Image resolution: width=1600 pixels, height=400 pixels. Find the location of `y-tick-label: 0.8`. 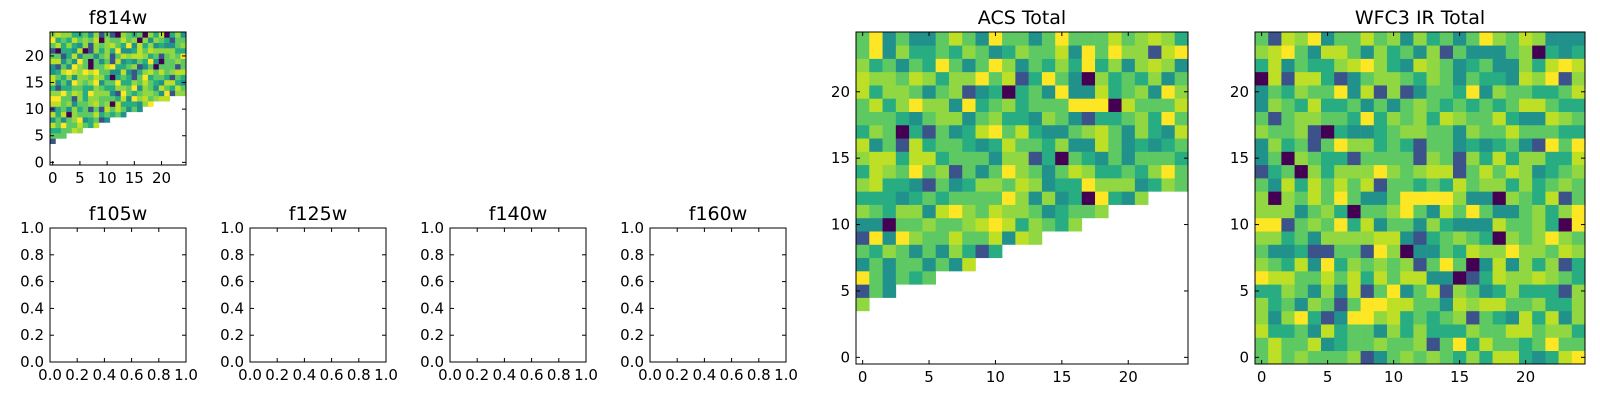

y-tick-label: 0.8 is located at coordinates (432, 255).